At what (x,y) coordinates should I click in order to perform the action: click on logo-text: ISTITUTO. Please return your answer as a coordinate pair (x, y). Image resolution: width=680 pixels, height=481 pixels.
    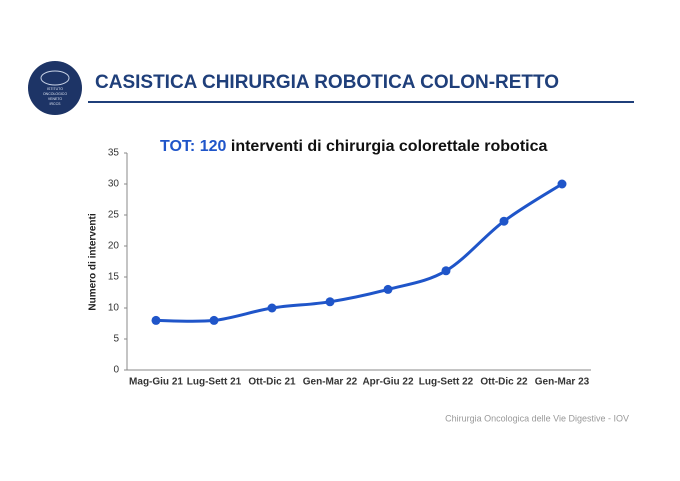
    Looking at the image, I should click on (55, 89).